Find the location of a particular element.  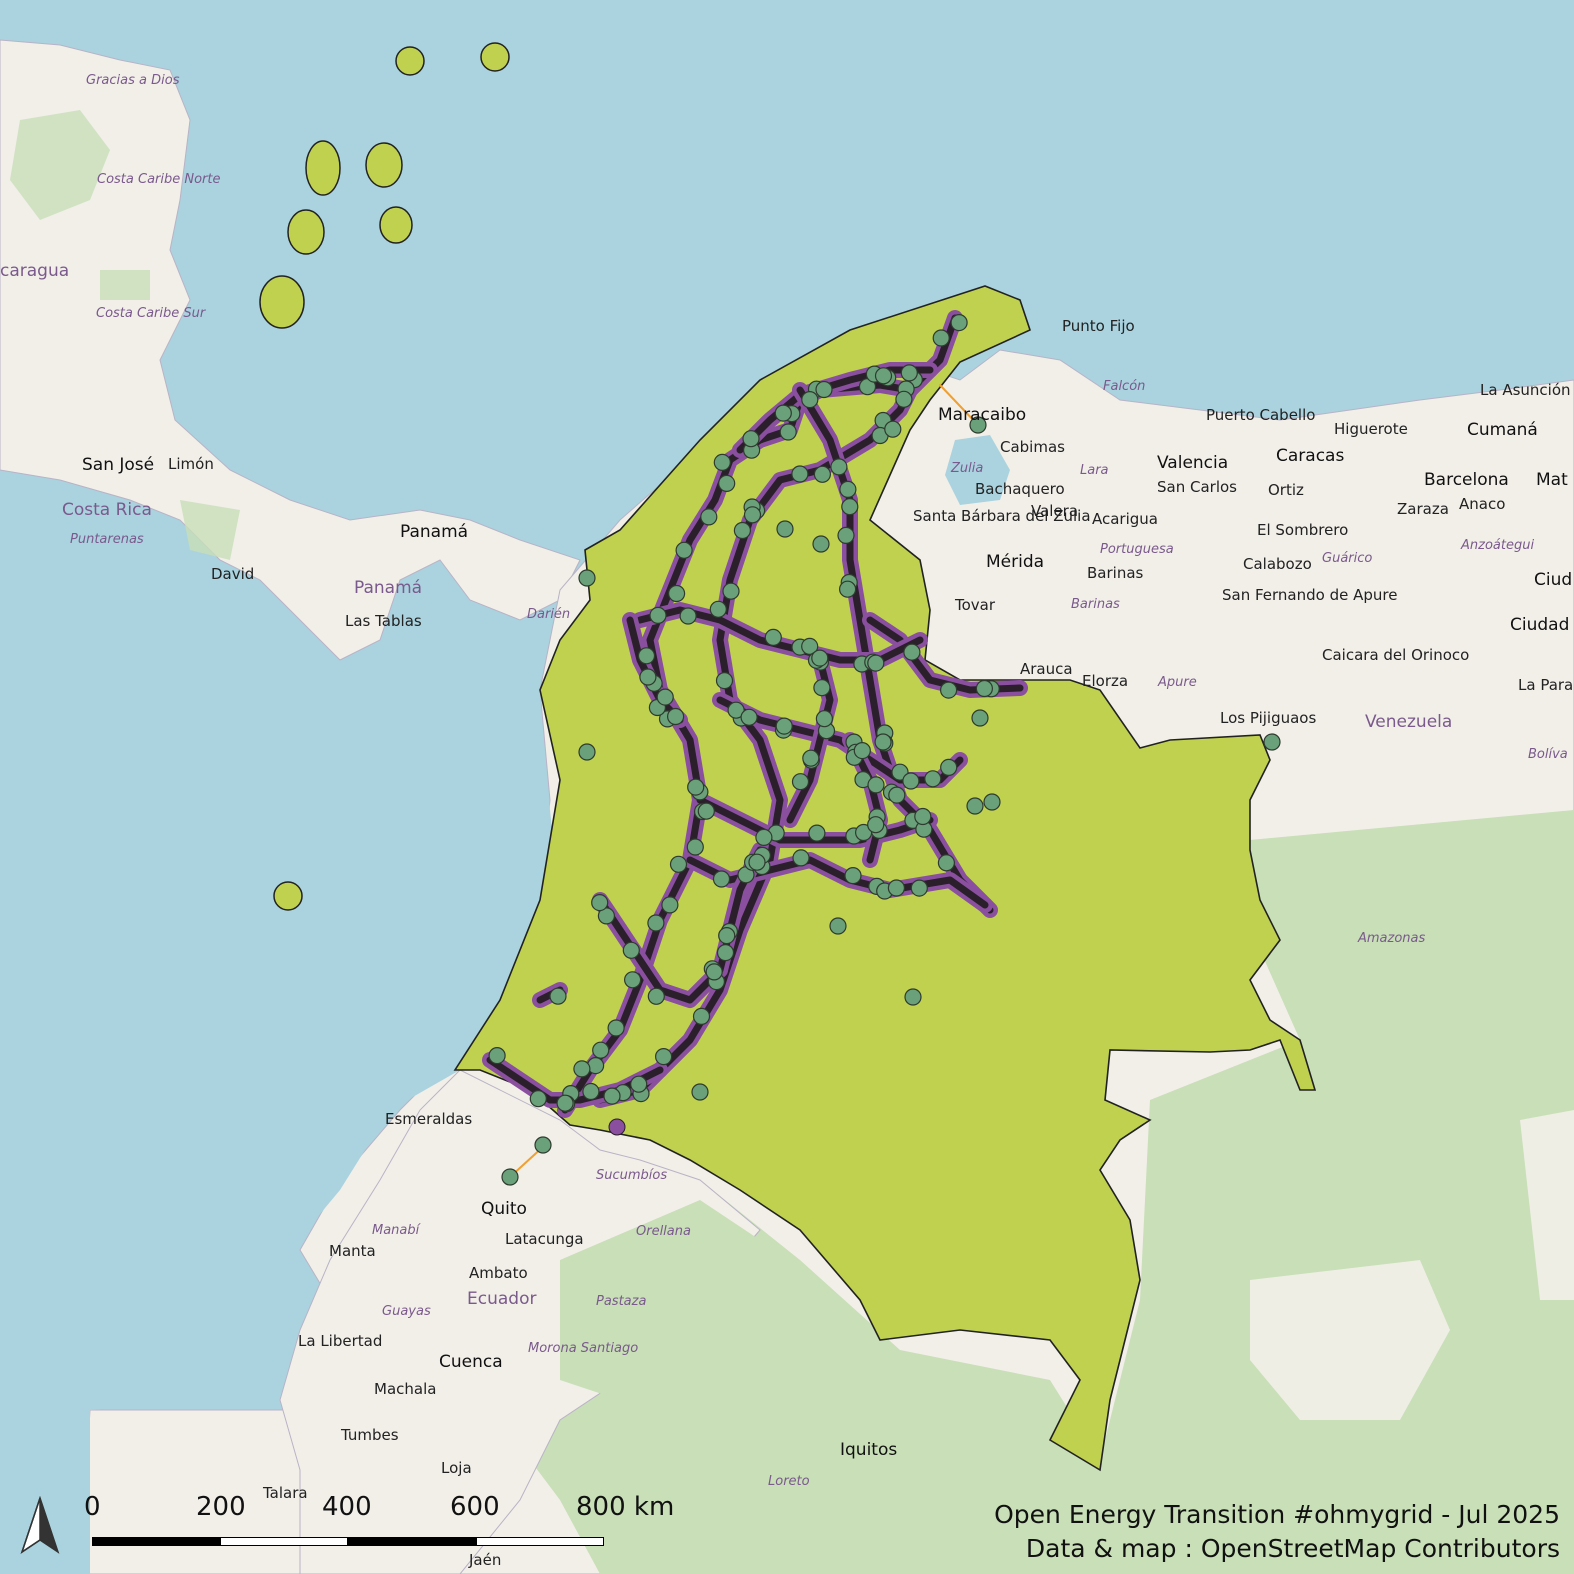

label-costa-caribe-sur: Costa Caribe Sur is located at coordinates (151, 313).